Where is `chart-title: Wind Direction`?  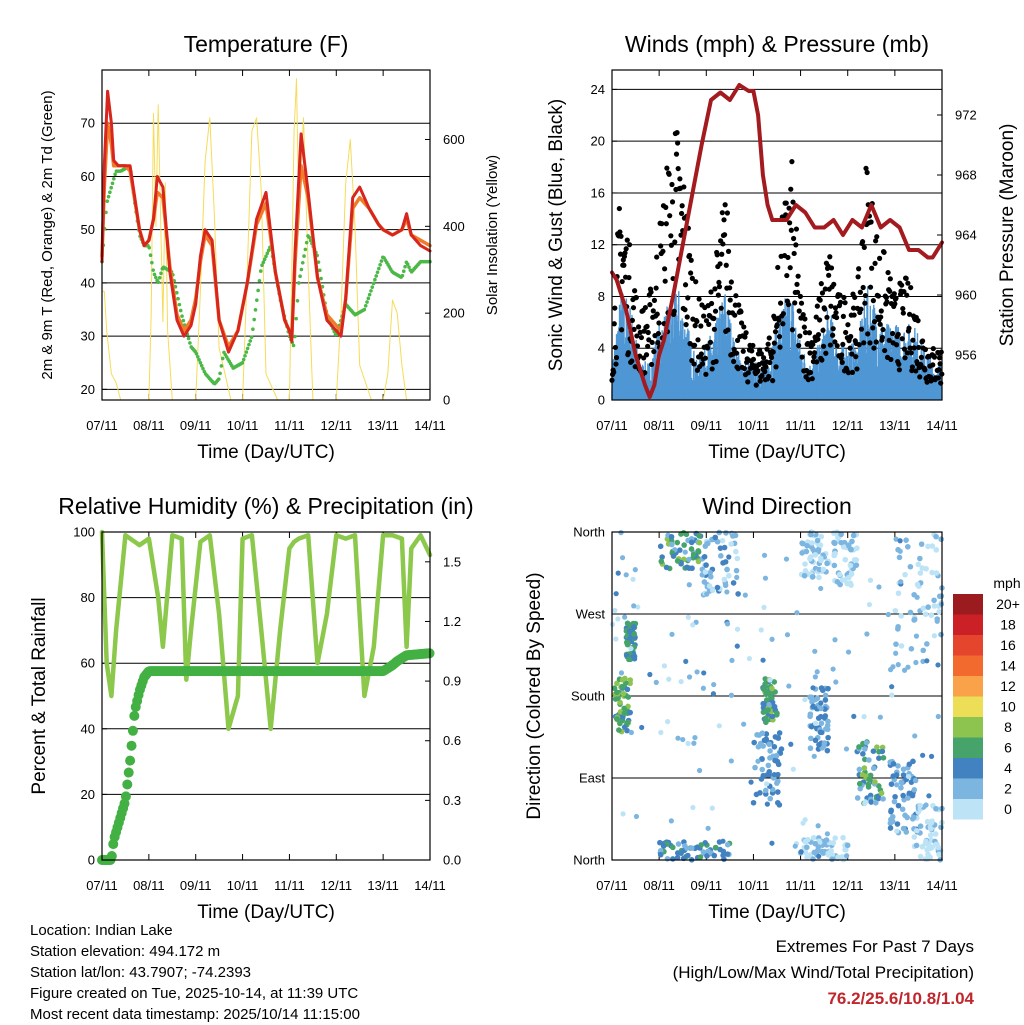
chart-title: Wind Direction is located at coordinates (777, 506).